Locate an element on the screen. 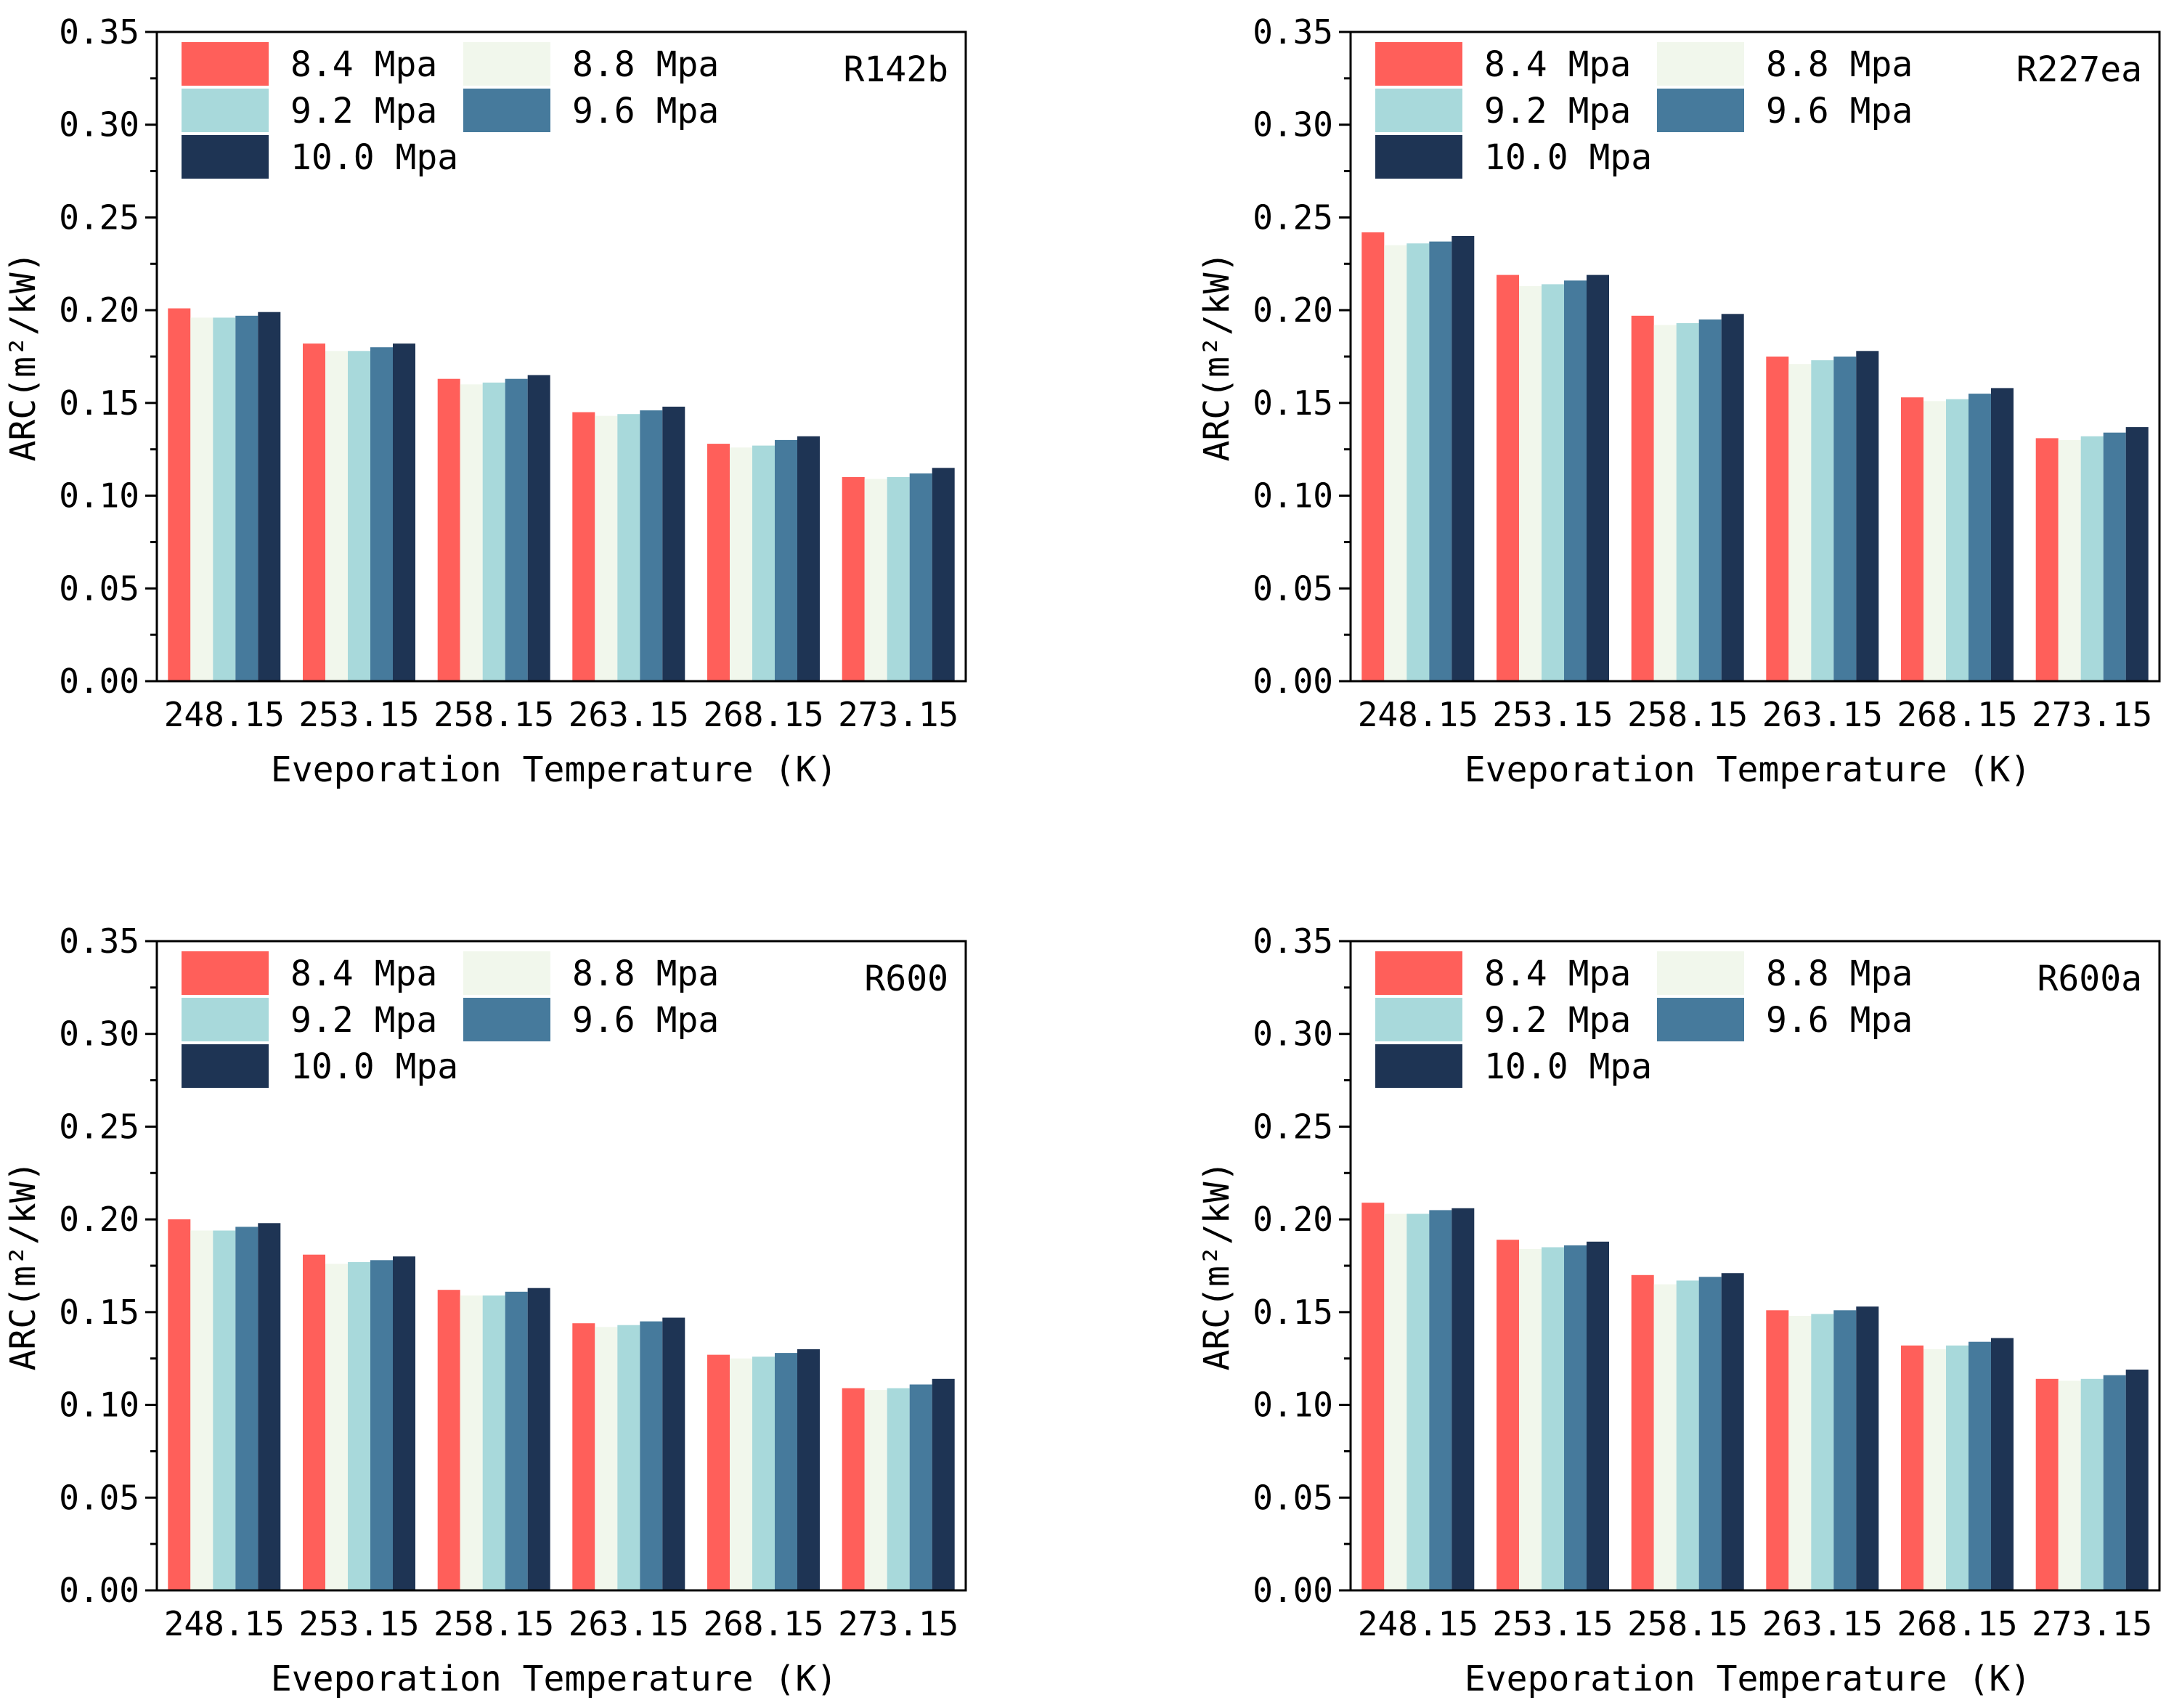 The width and height of the screenshot is (2174, 1708). y-tick-label: 0.20 is located at coordinates (1293, 310).